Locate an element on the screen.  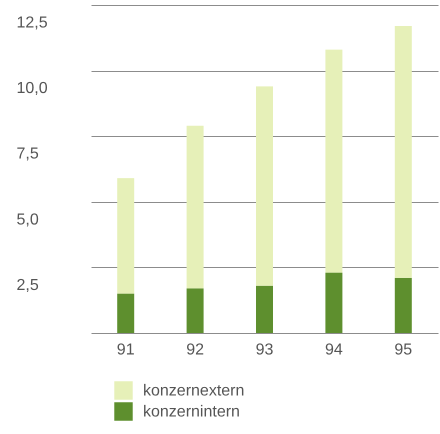
y-tick-label: 12,5 is located at coordinates (32, 23).